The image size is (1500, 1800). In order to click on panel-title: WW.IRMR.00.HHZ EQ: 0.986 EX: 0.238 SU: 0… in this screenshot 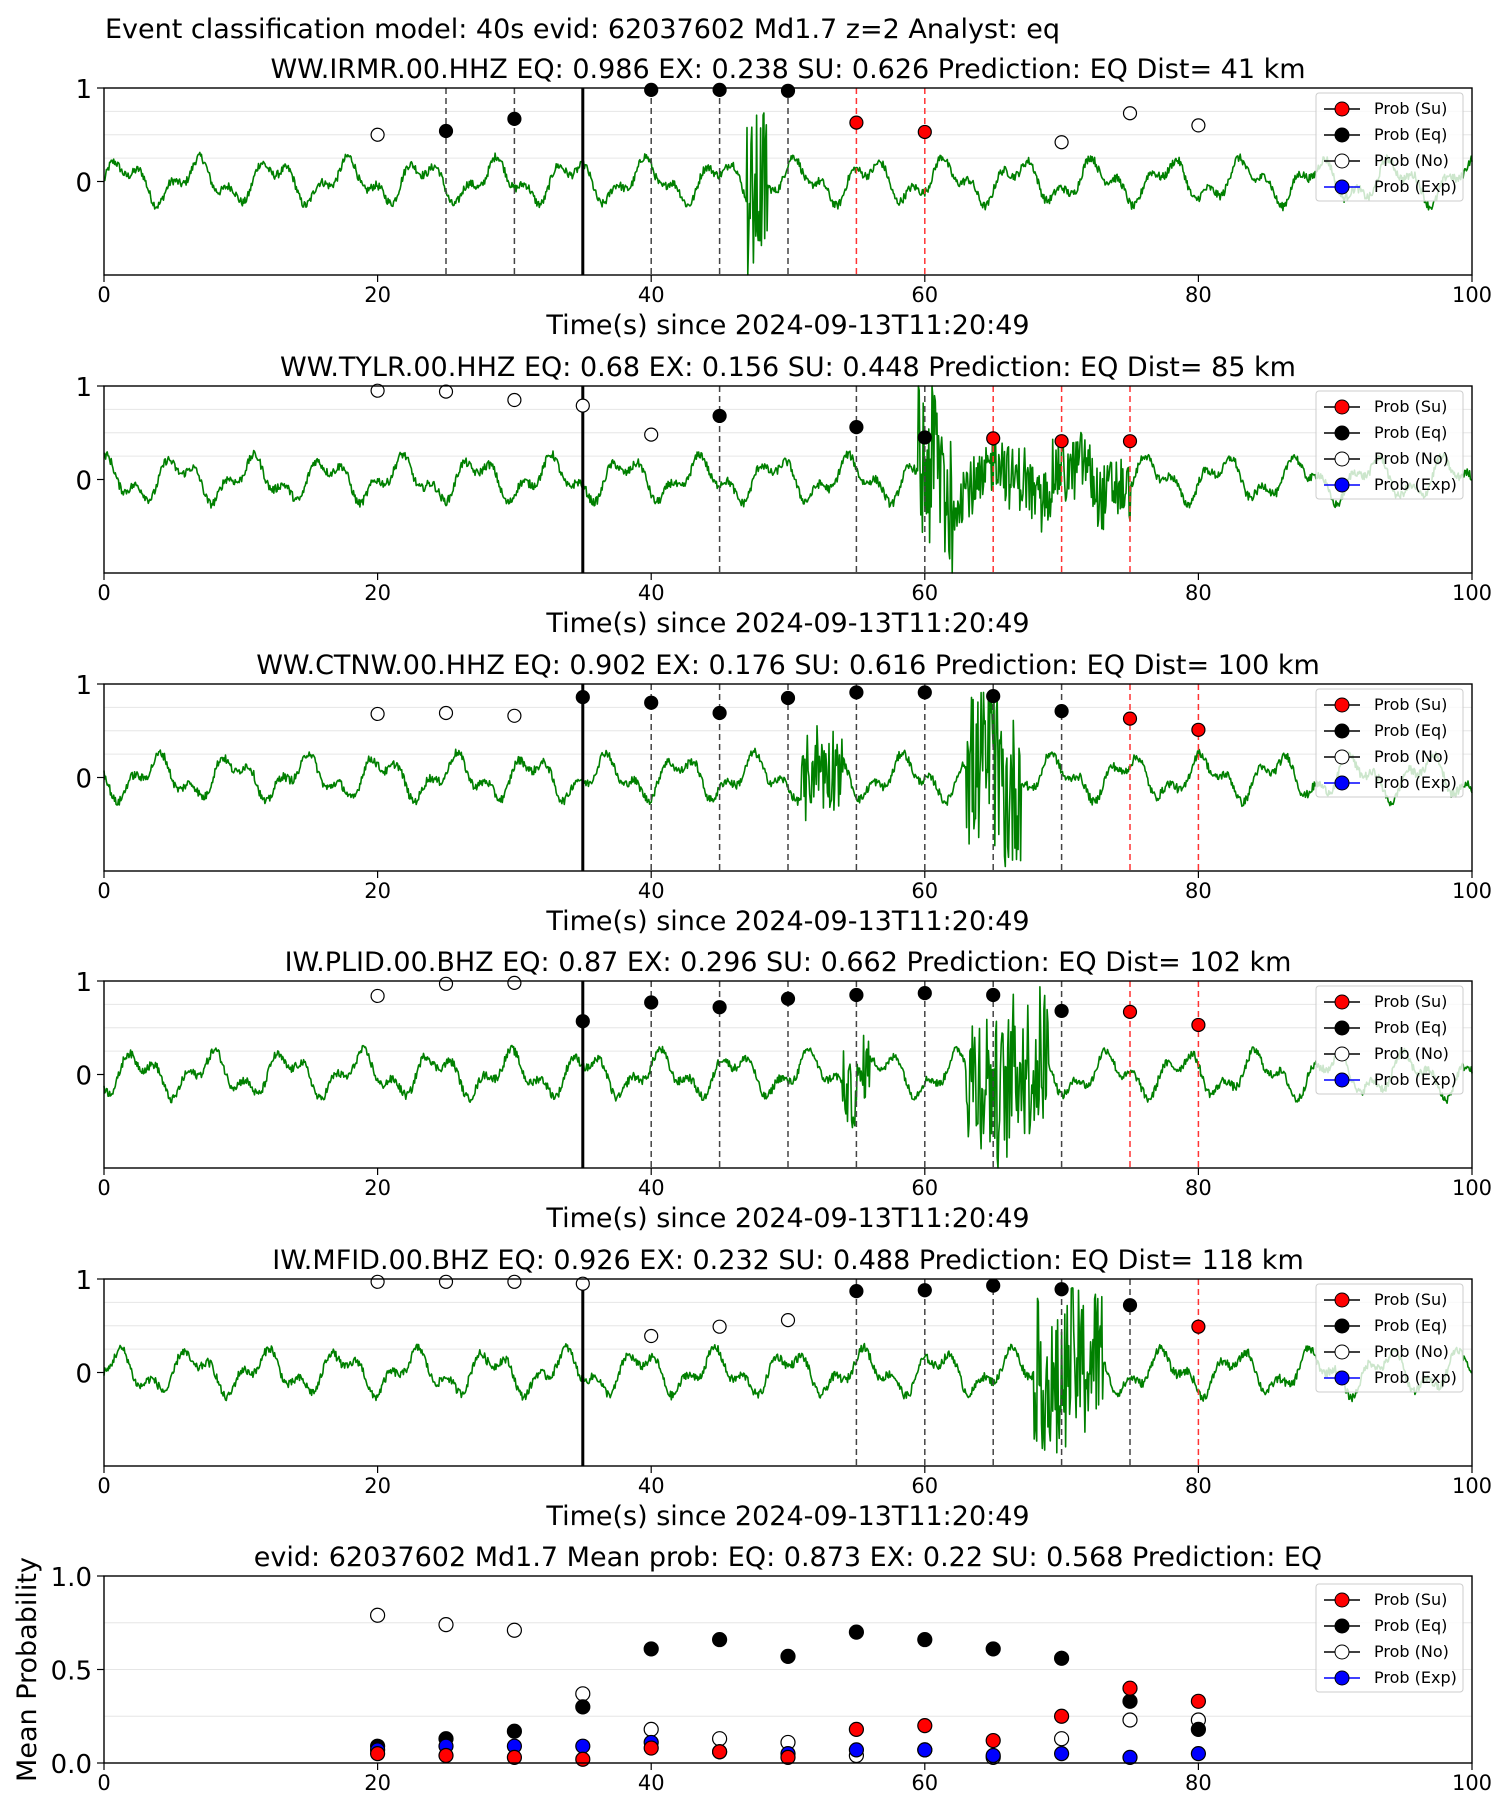, I will do `click(787, 69)`.